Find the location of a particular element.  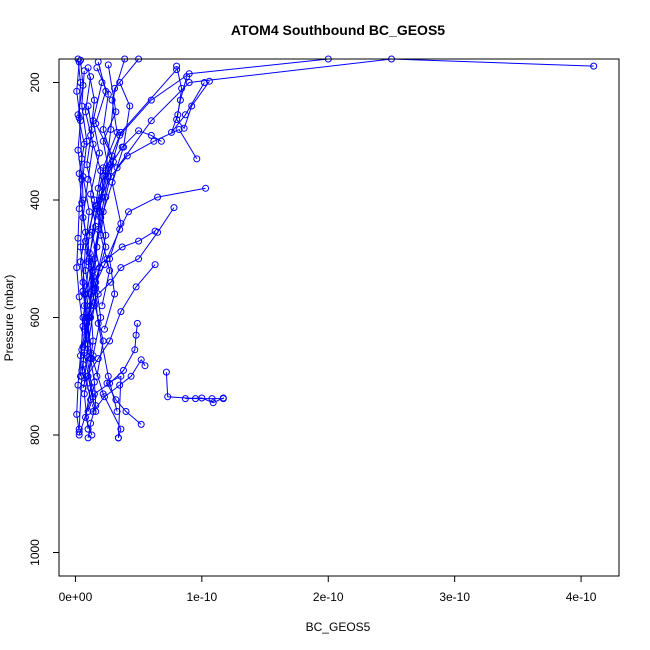

y-tick-label: 200 is located at coordinates (35, 82).